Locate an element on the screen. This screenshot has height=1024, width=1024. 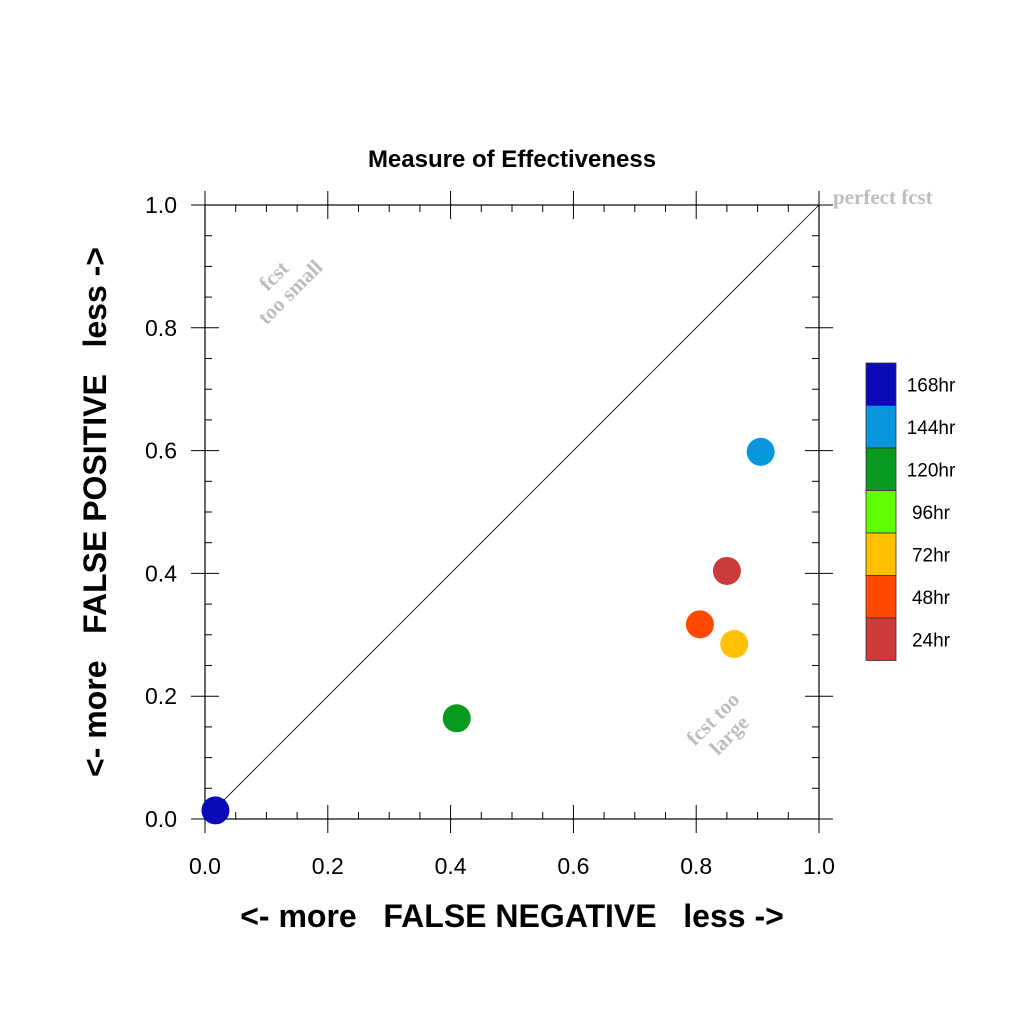
legend: 168hr 144hr 120hr 96hr 72hr 48hr 24hr is located at coordinates (910, 511).